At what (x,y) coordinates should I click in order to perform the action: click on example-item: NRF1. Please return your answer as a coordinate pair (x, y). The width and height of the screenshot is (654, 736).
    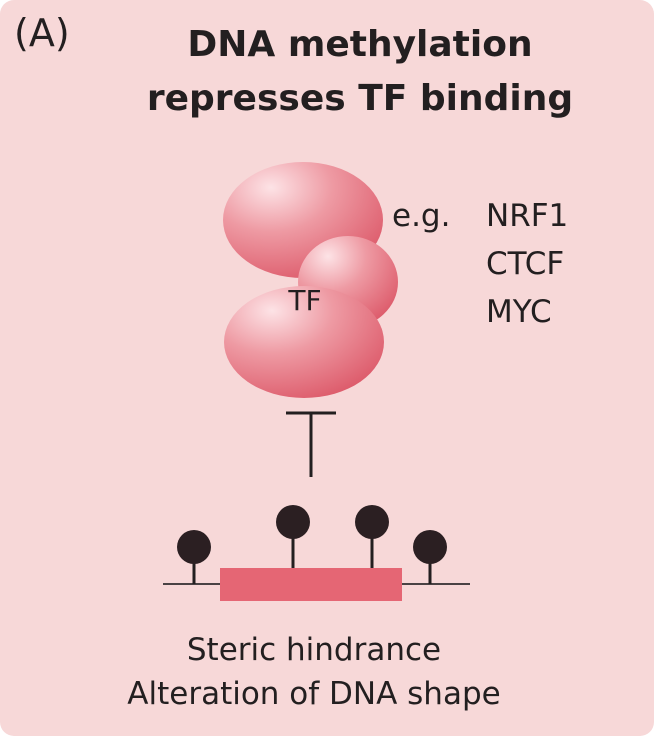
    Looking at the image, I should click on (527, 216).